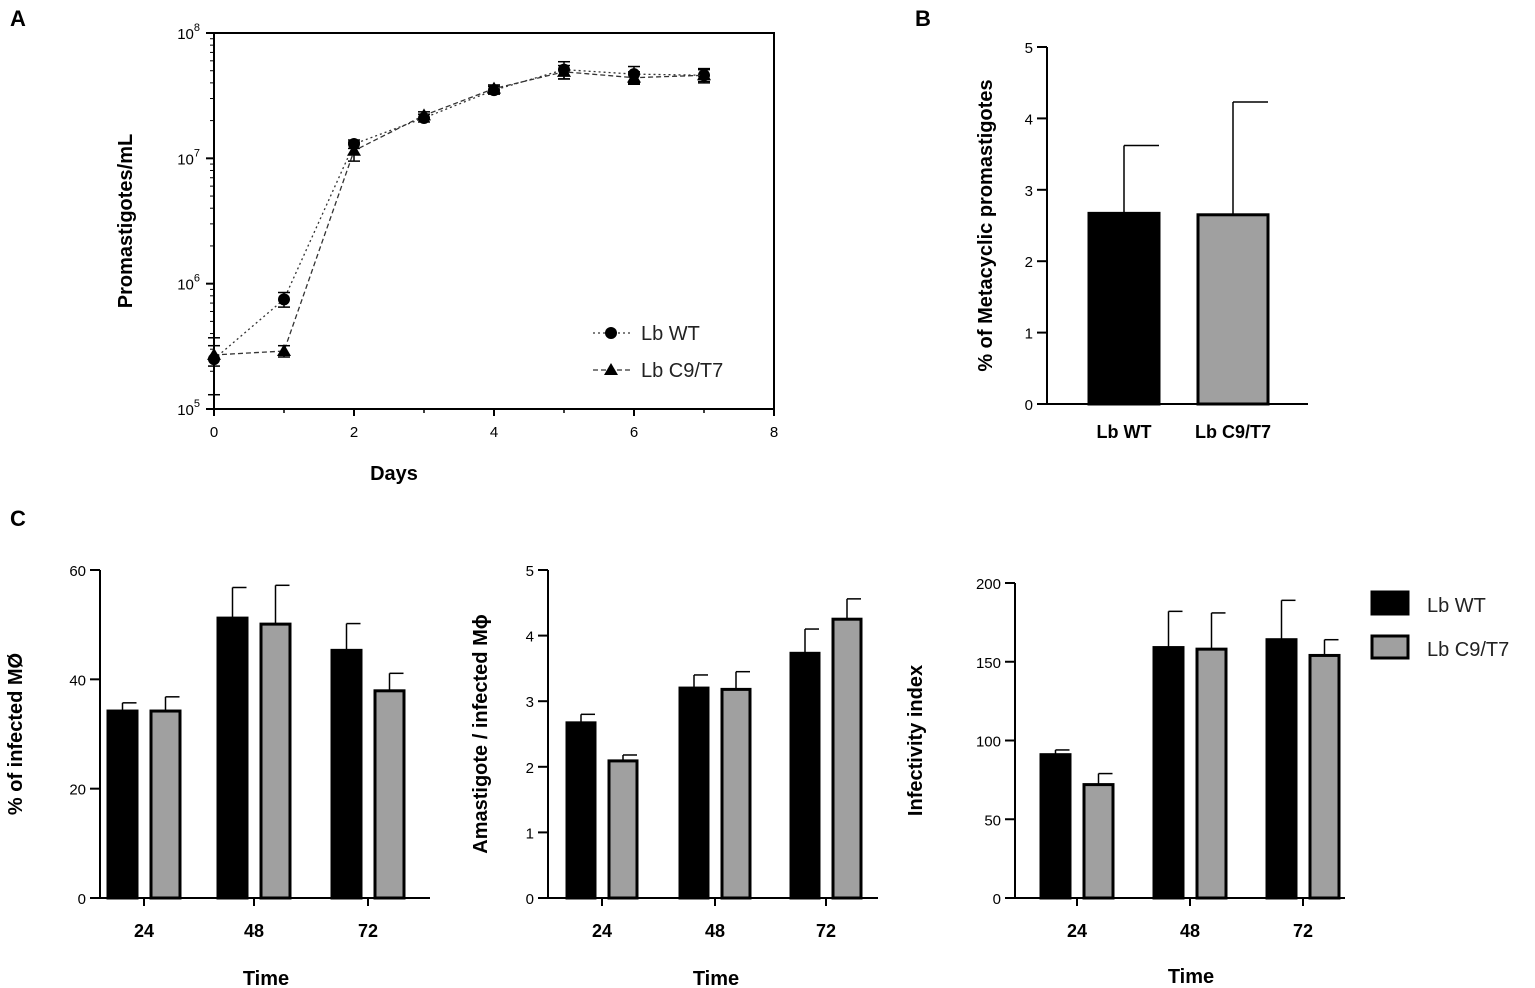  Describe the element at coordinates (1233, 309) in the screenshot. I see `bar-lb-c9-t7-lb-c9-t7` at that location.